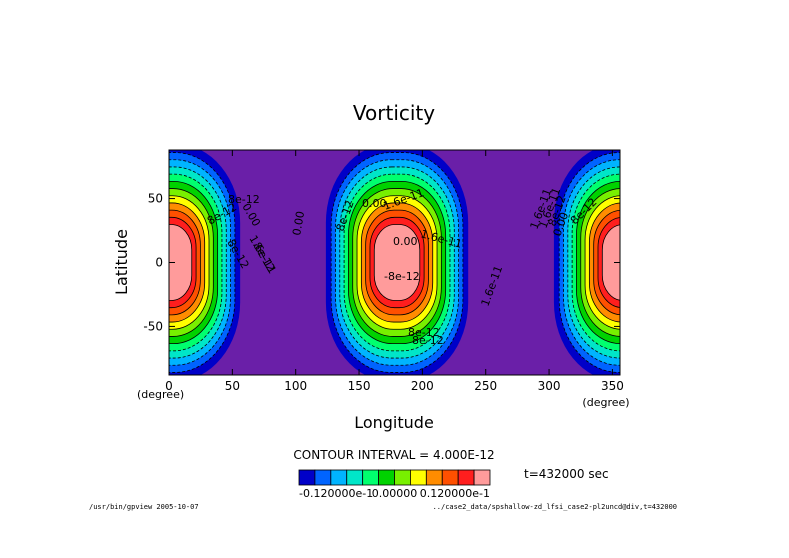 The image size is (789, 558). Describe the element at coordinates (394, 422) in the screenshot. I see `x-axis-label: Longitude` at that location.